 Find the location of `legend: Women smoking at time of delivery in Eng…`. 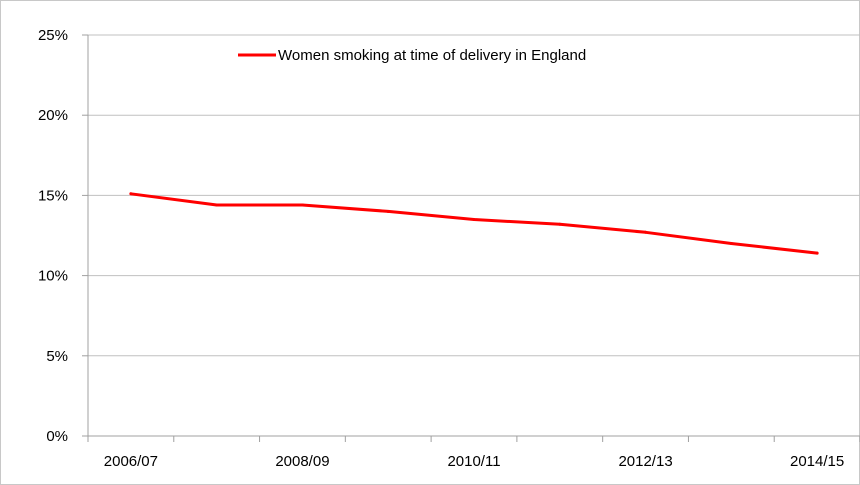

legend: Women smoking at time of delivery in Eng… is located at coordinates (412, 55).